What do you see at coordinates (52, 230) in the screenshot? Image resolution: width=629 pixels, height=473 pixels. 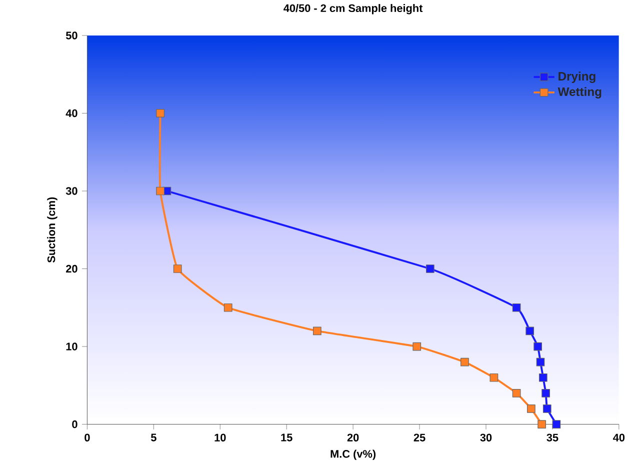 I see `y-axis-title: Suction (cm)` at bounding box center [52, 230].